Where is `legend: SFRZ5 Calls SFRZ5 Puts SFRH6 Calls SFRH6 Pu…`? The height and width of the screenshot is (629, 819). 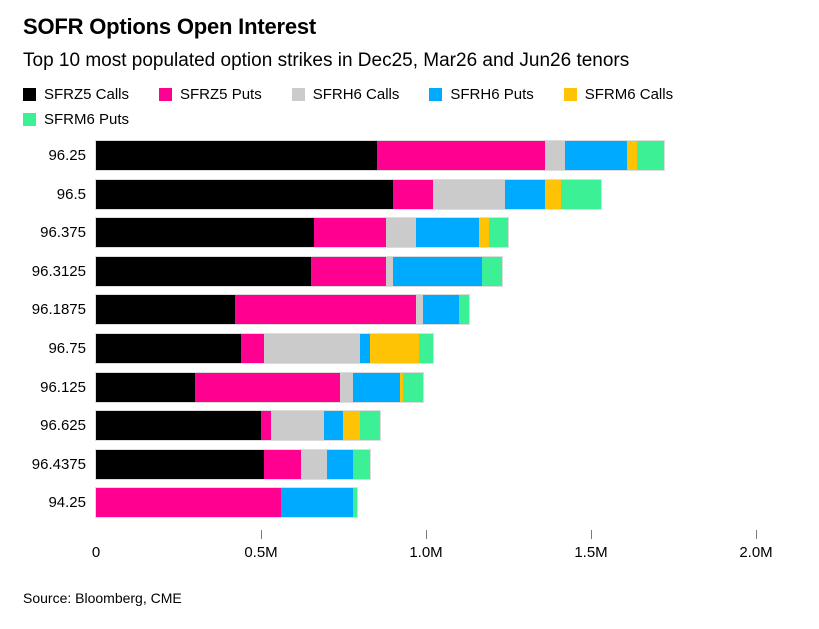 legend: SFRZ5 Calls SFRZ5 Puts SFRH6 Calls SFRH6 Pu… is located at coordinates (388, 107).